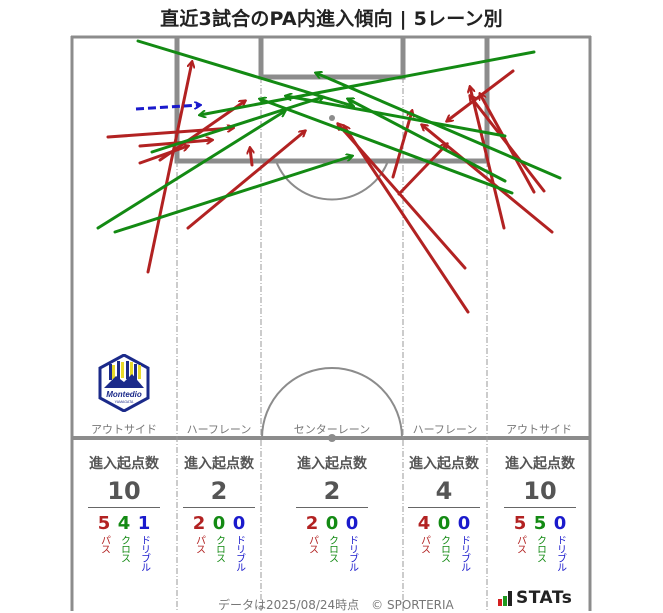 The height and width of the screenshot is (613, 663). What do you see at coordinates (219, 429) in the screenshot?
I see `lane-label-left-half: ハーフレーン` at bounding box center [219, 429].